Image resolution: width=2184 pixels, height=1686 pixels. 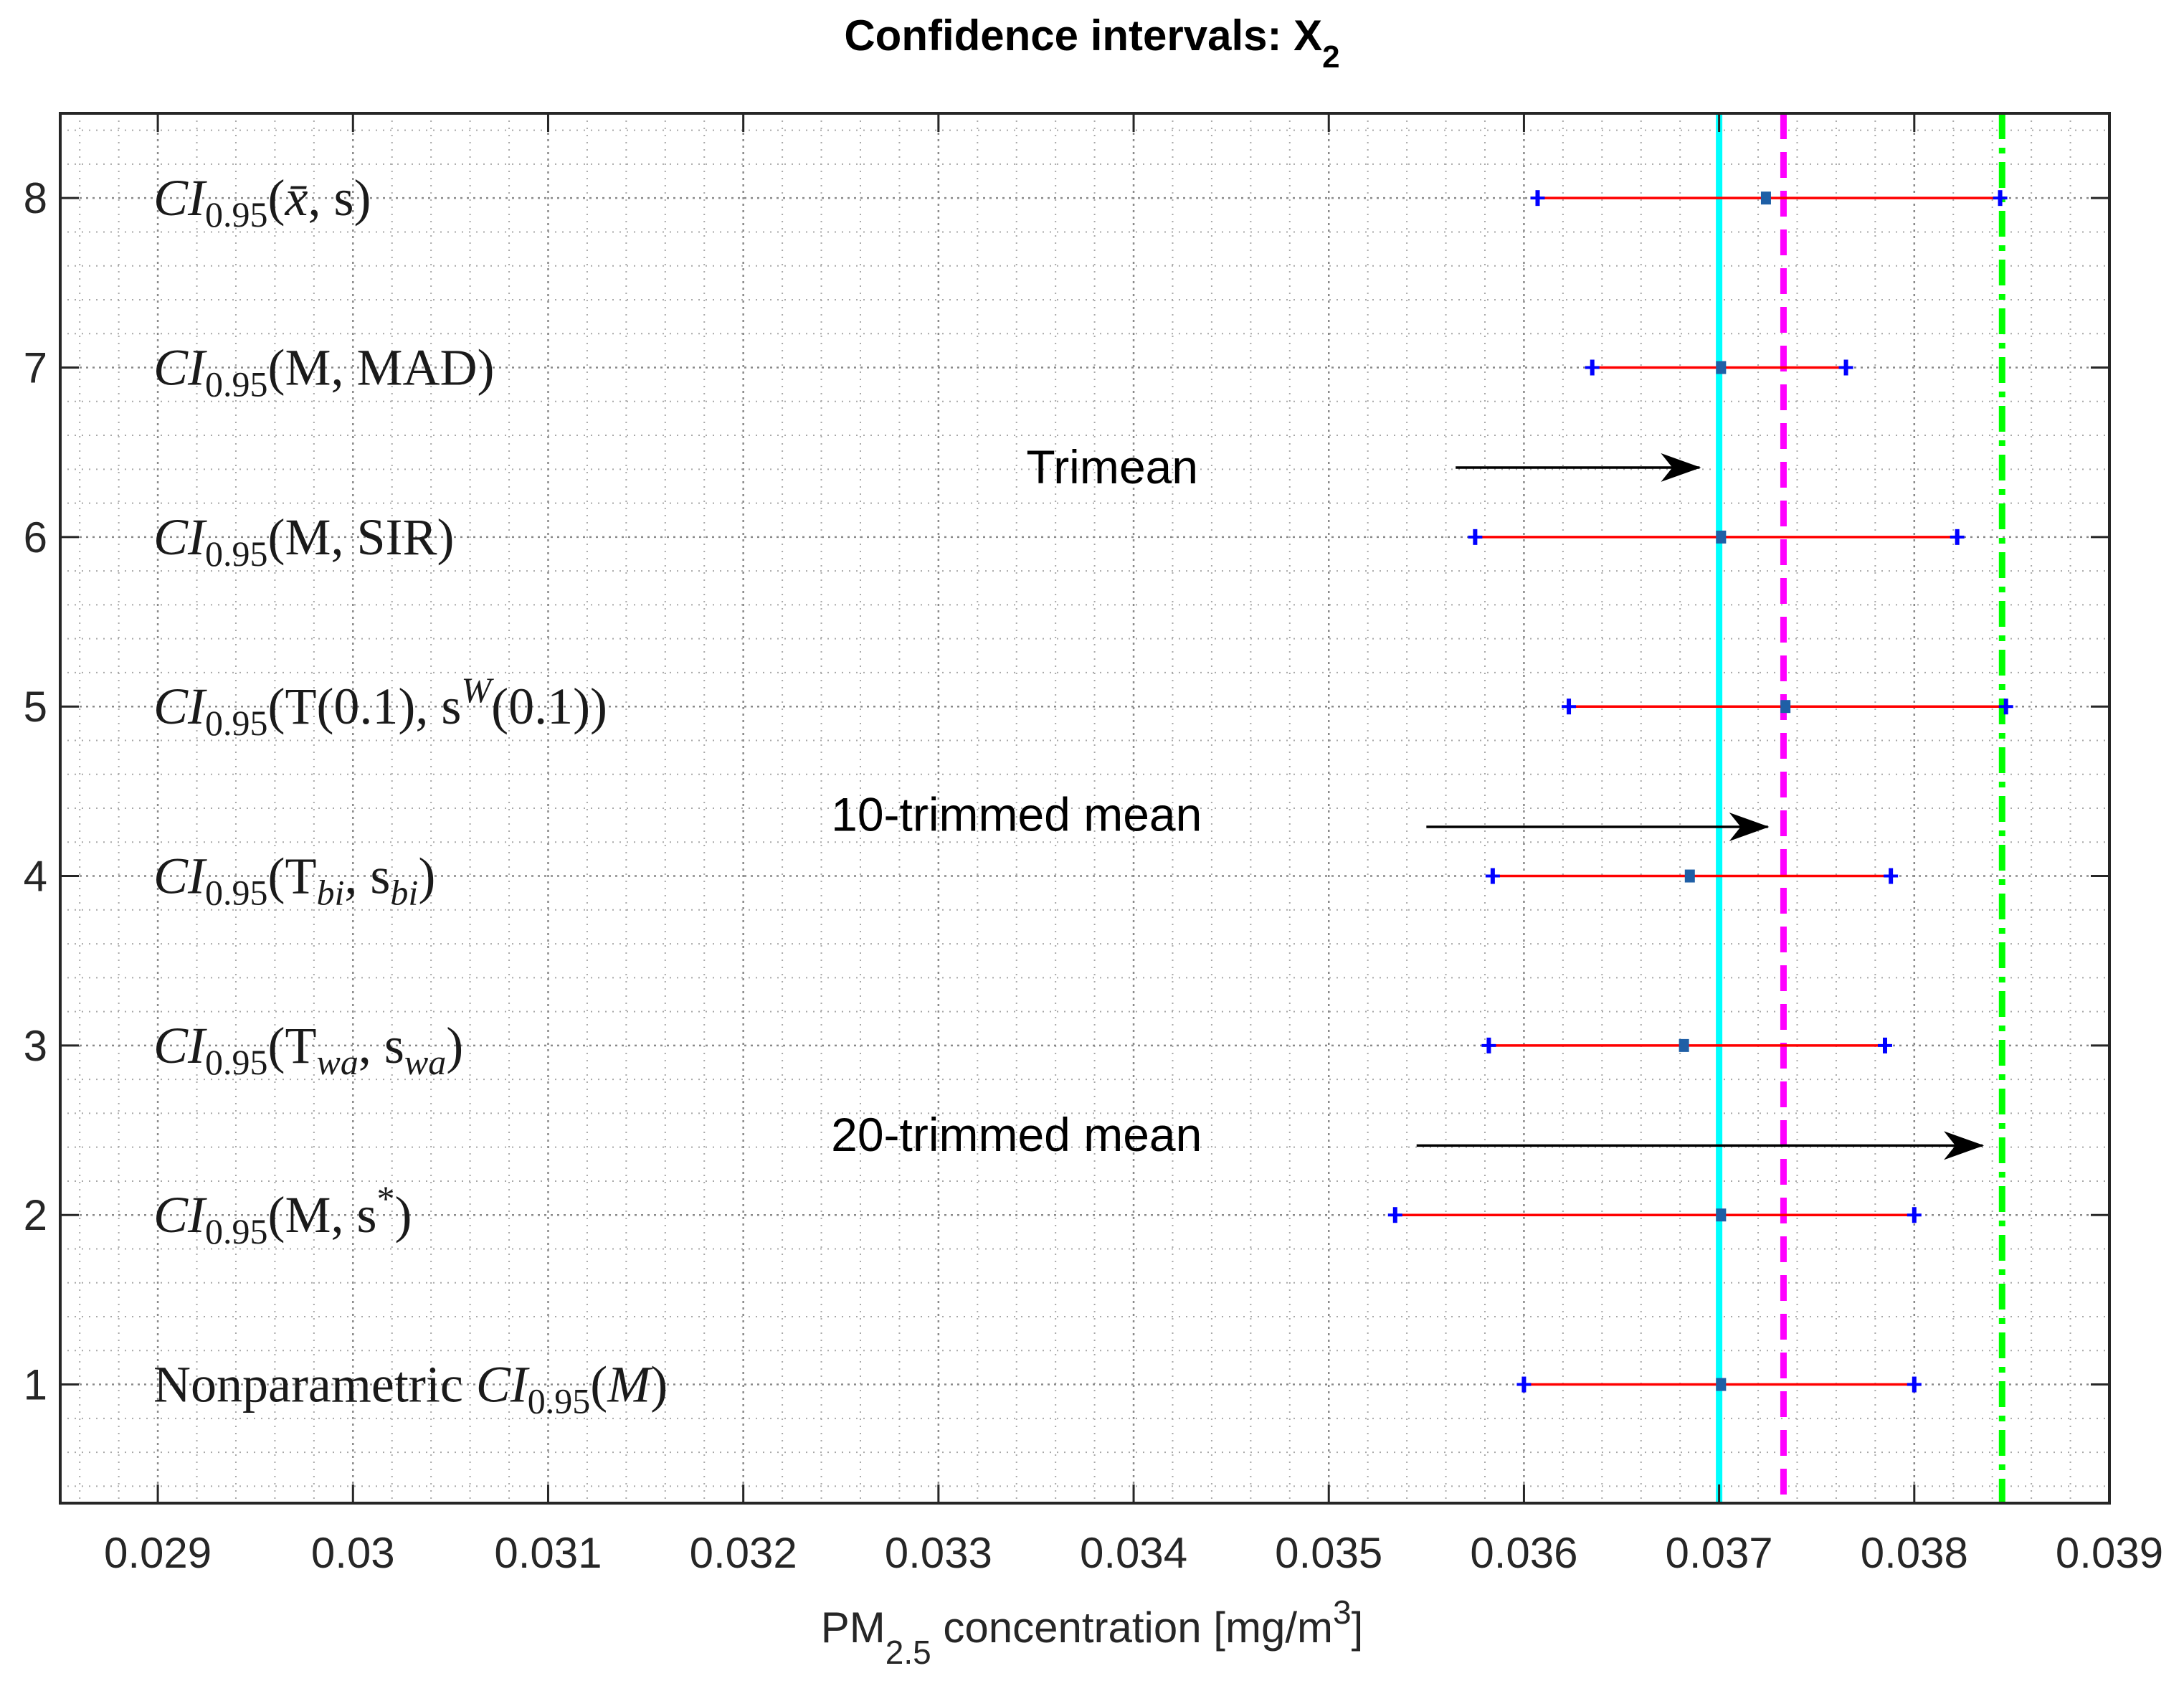 I want to click on x-tick-label: 0.031, so click(x=548, y=1553).